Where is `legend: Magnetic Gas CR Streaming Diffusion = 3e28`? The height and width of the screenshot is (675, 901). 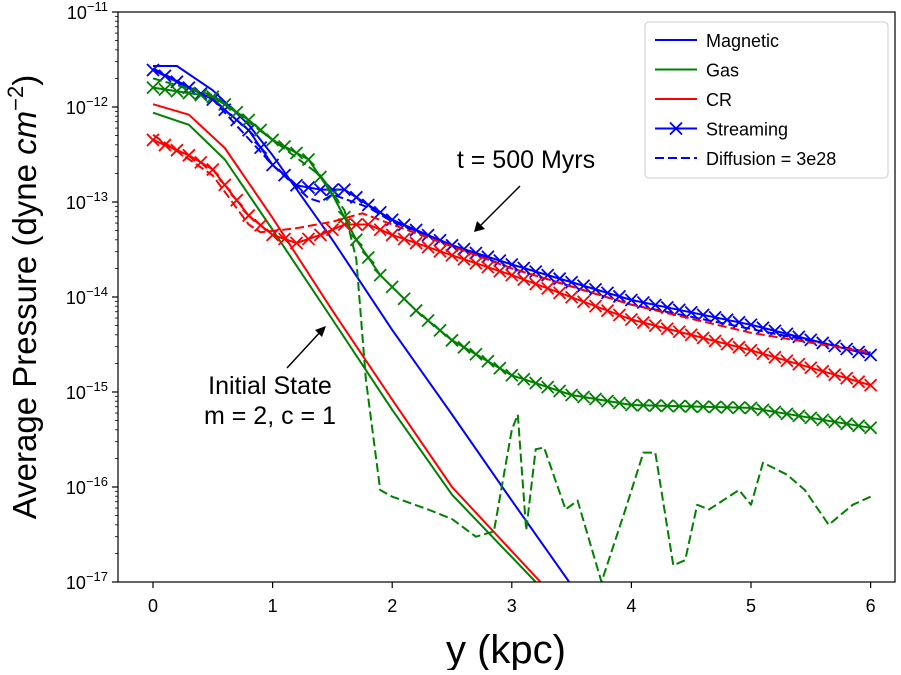 legend: Magnetic Gas CR Streaming Diffusion = 3e28 is located at coordinates (766, 100).